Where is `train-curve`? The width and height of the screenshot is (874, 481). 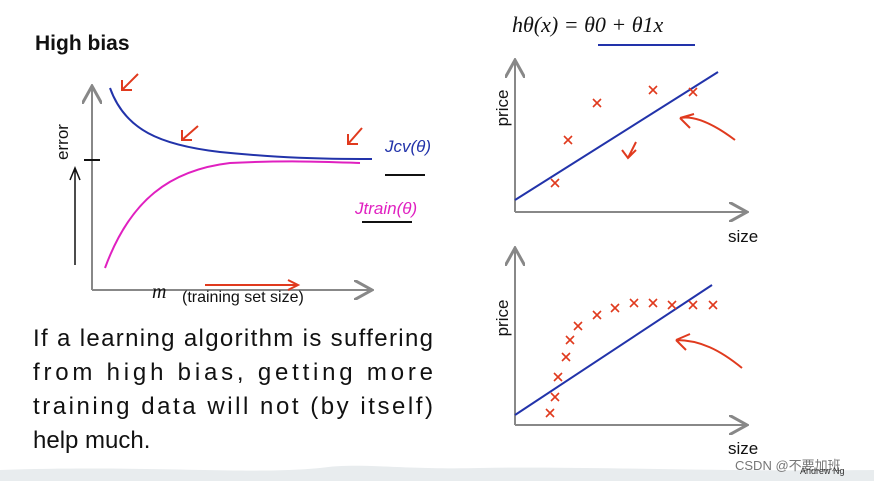
train-curve is located at coordinates (232, 214).